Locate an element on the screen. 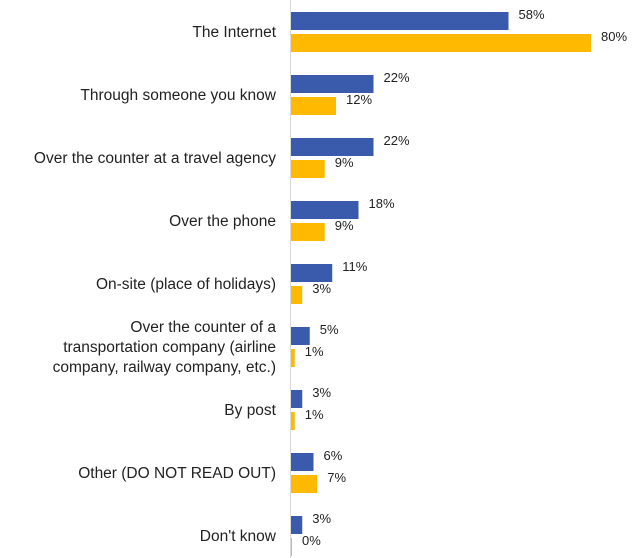 The image size is (636, 558). category-label: Through someone you know is located at coordinates (178, 95).